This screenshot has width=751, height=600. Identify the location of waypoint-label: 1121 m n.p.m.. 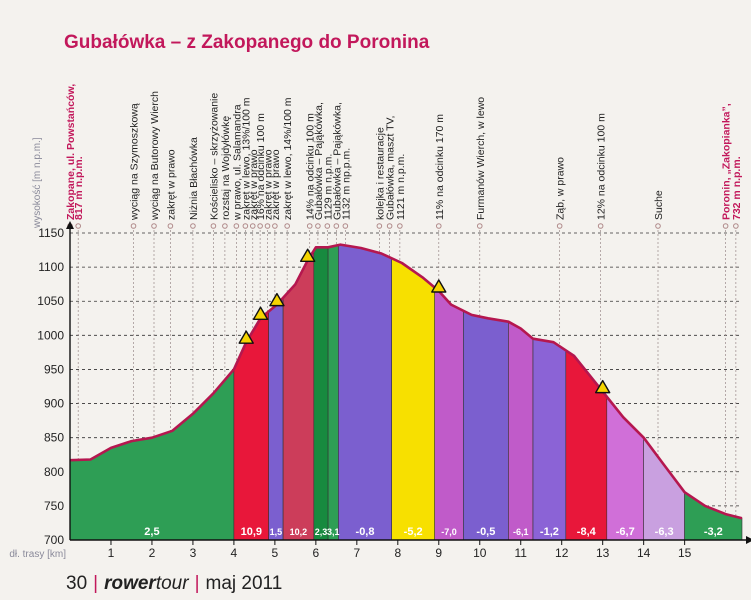
(401, 187).